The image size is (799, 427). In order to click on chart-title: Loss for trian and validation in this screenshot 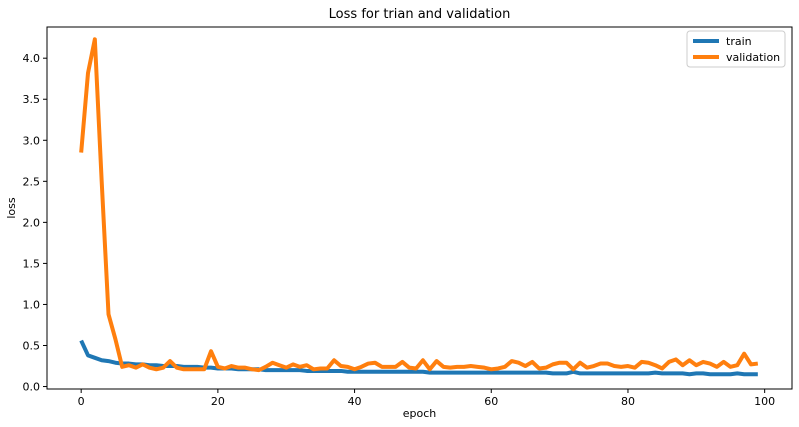, I will do `click(420, 14)`.